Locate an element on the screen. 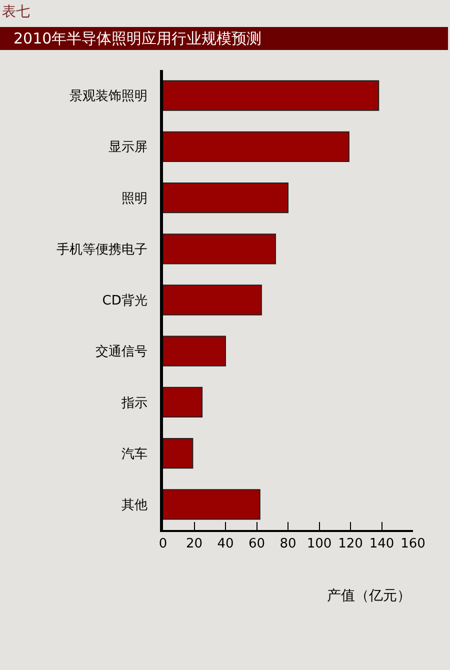 The height and width of the screenshot is (670, 450). x-tick-label: 120 is located at coordinates (350, 544).